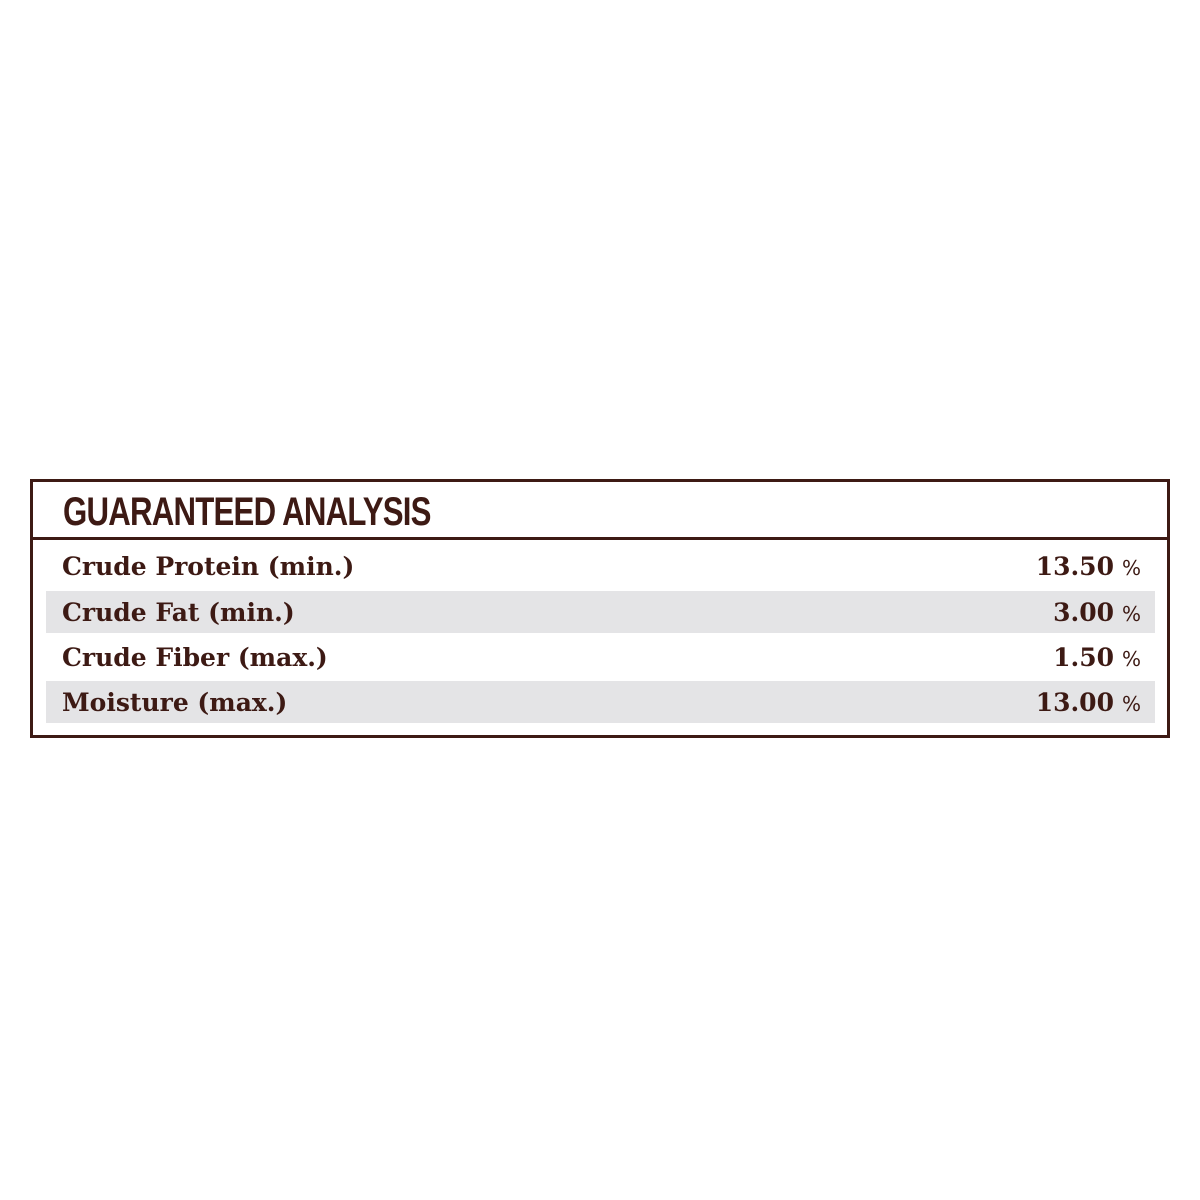  I want to click on analysis-row: Crude Protein (min.) 13.50%, so click(600, 566).